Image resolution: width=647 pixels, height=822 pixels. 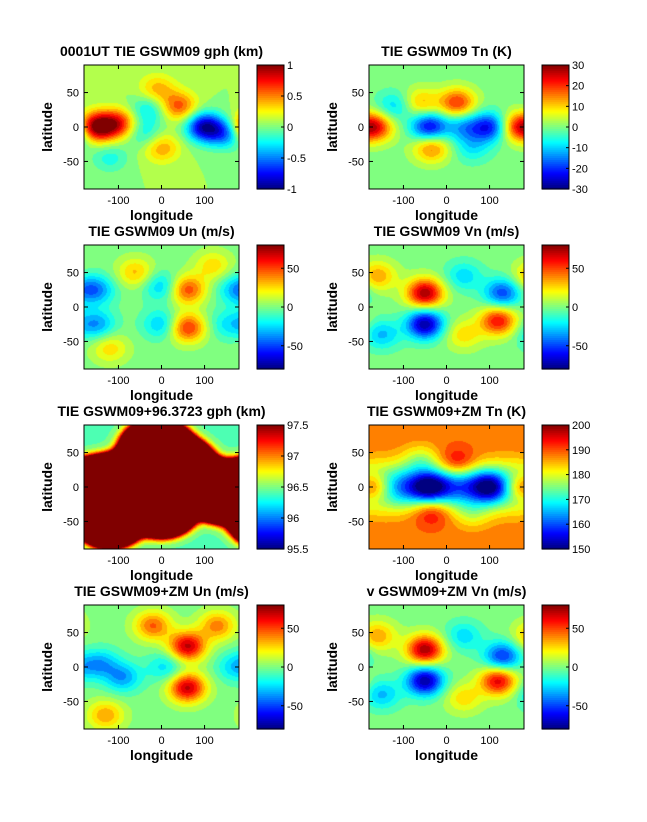 I want to click on y-axis-label: latitude, so click(x=332, y=487).